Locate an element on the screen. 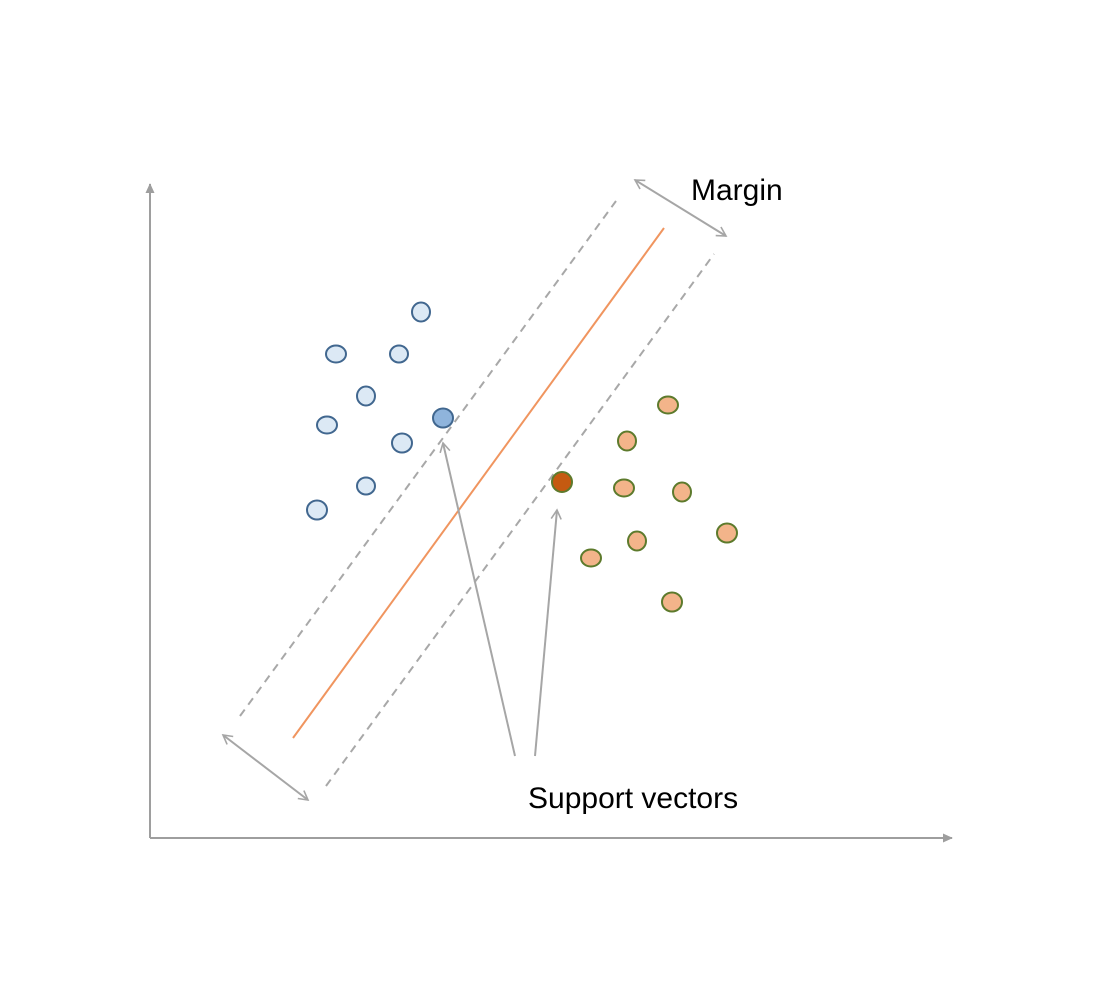  support-vectors-label: Support vectors is located at coordinates (633, 798).